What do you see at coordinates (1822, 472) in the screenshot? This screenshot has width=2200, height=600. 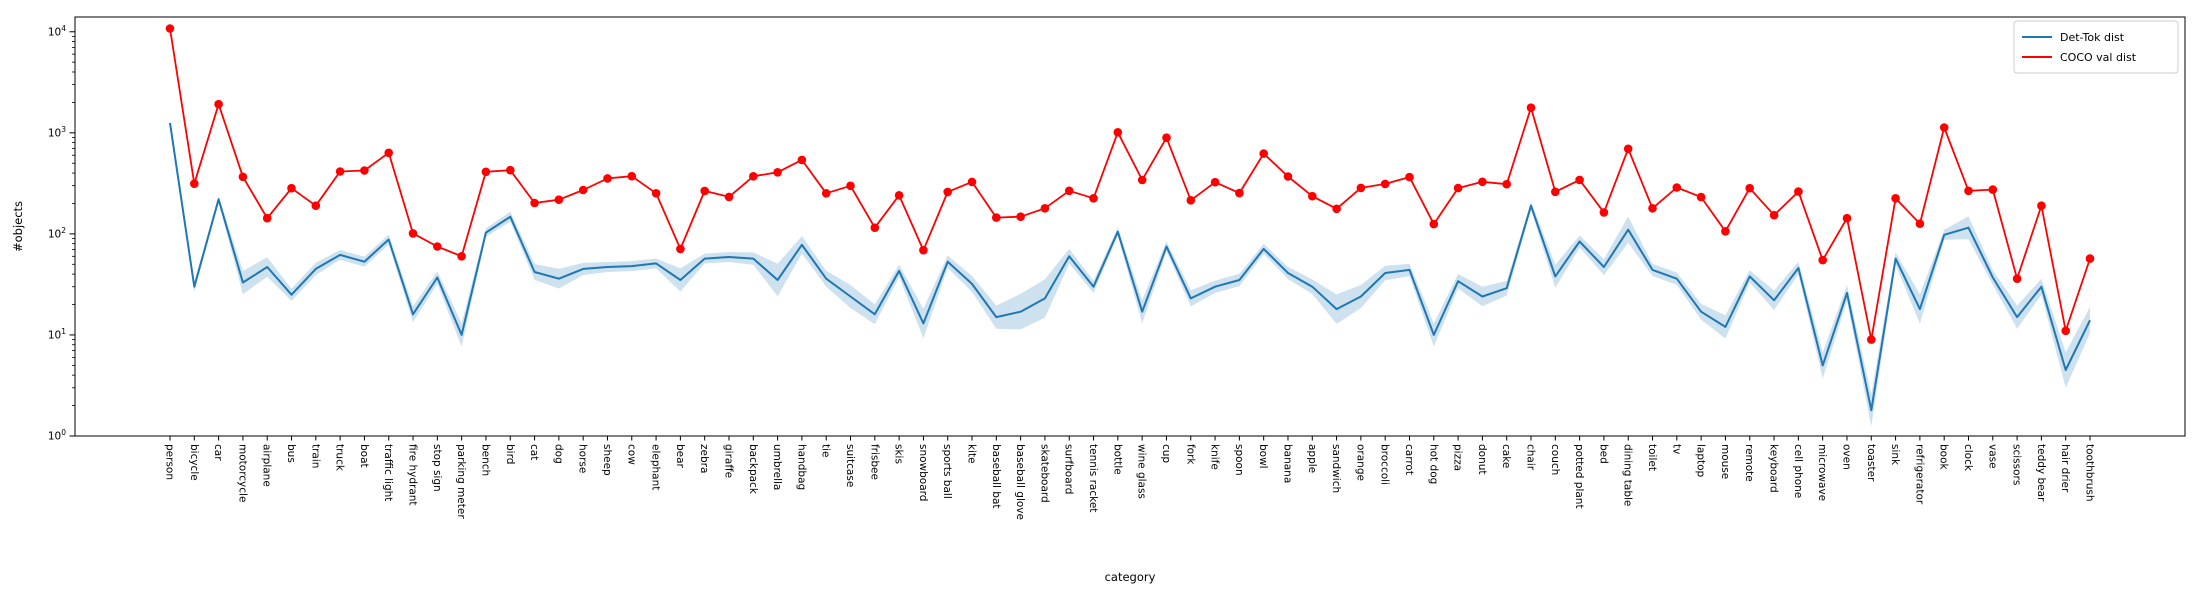 I see `x-tick-label: microwave` at bounding box center [1822, 472].